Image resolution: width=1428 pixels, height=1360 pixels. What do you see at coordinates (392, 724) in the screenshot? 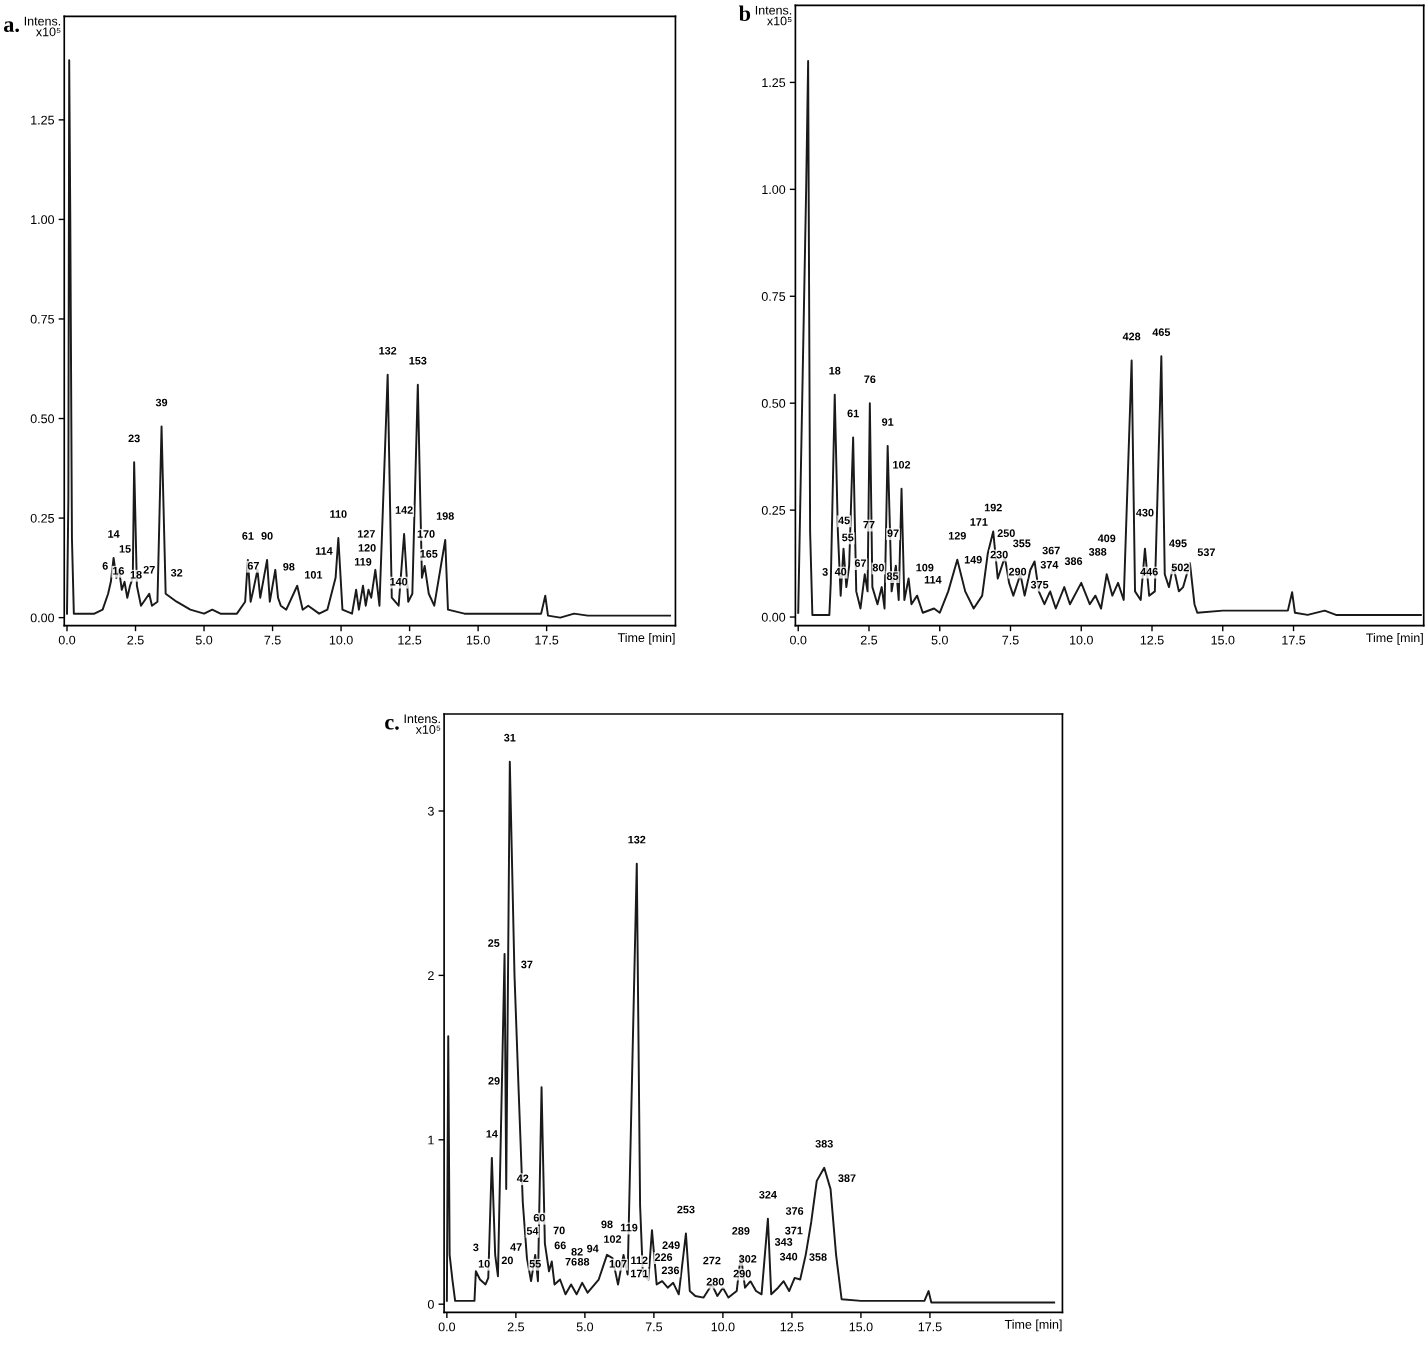
I see `chart-title: c.` at bounding box center [392, 724].